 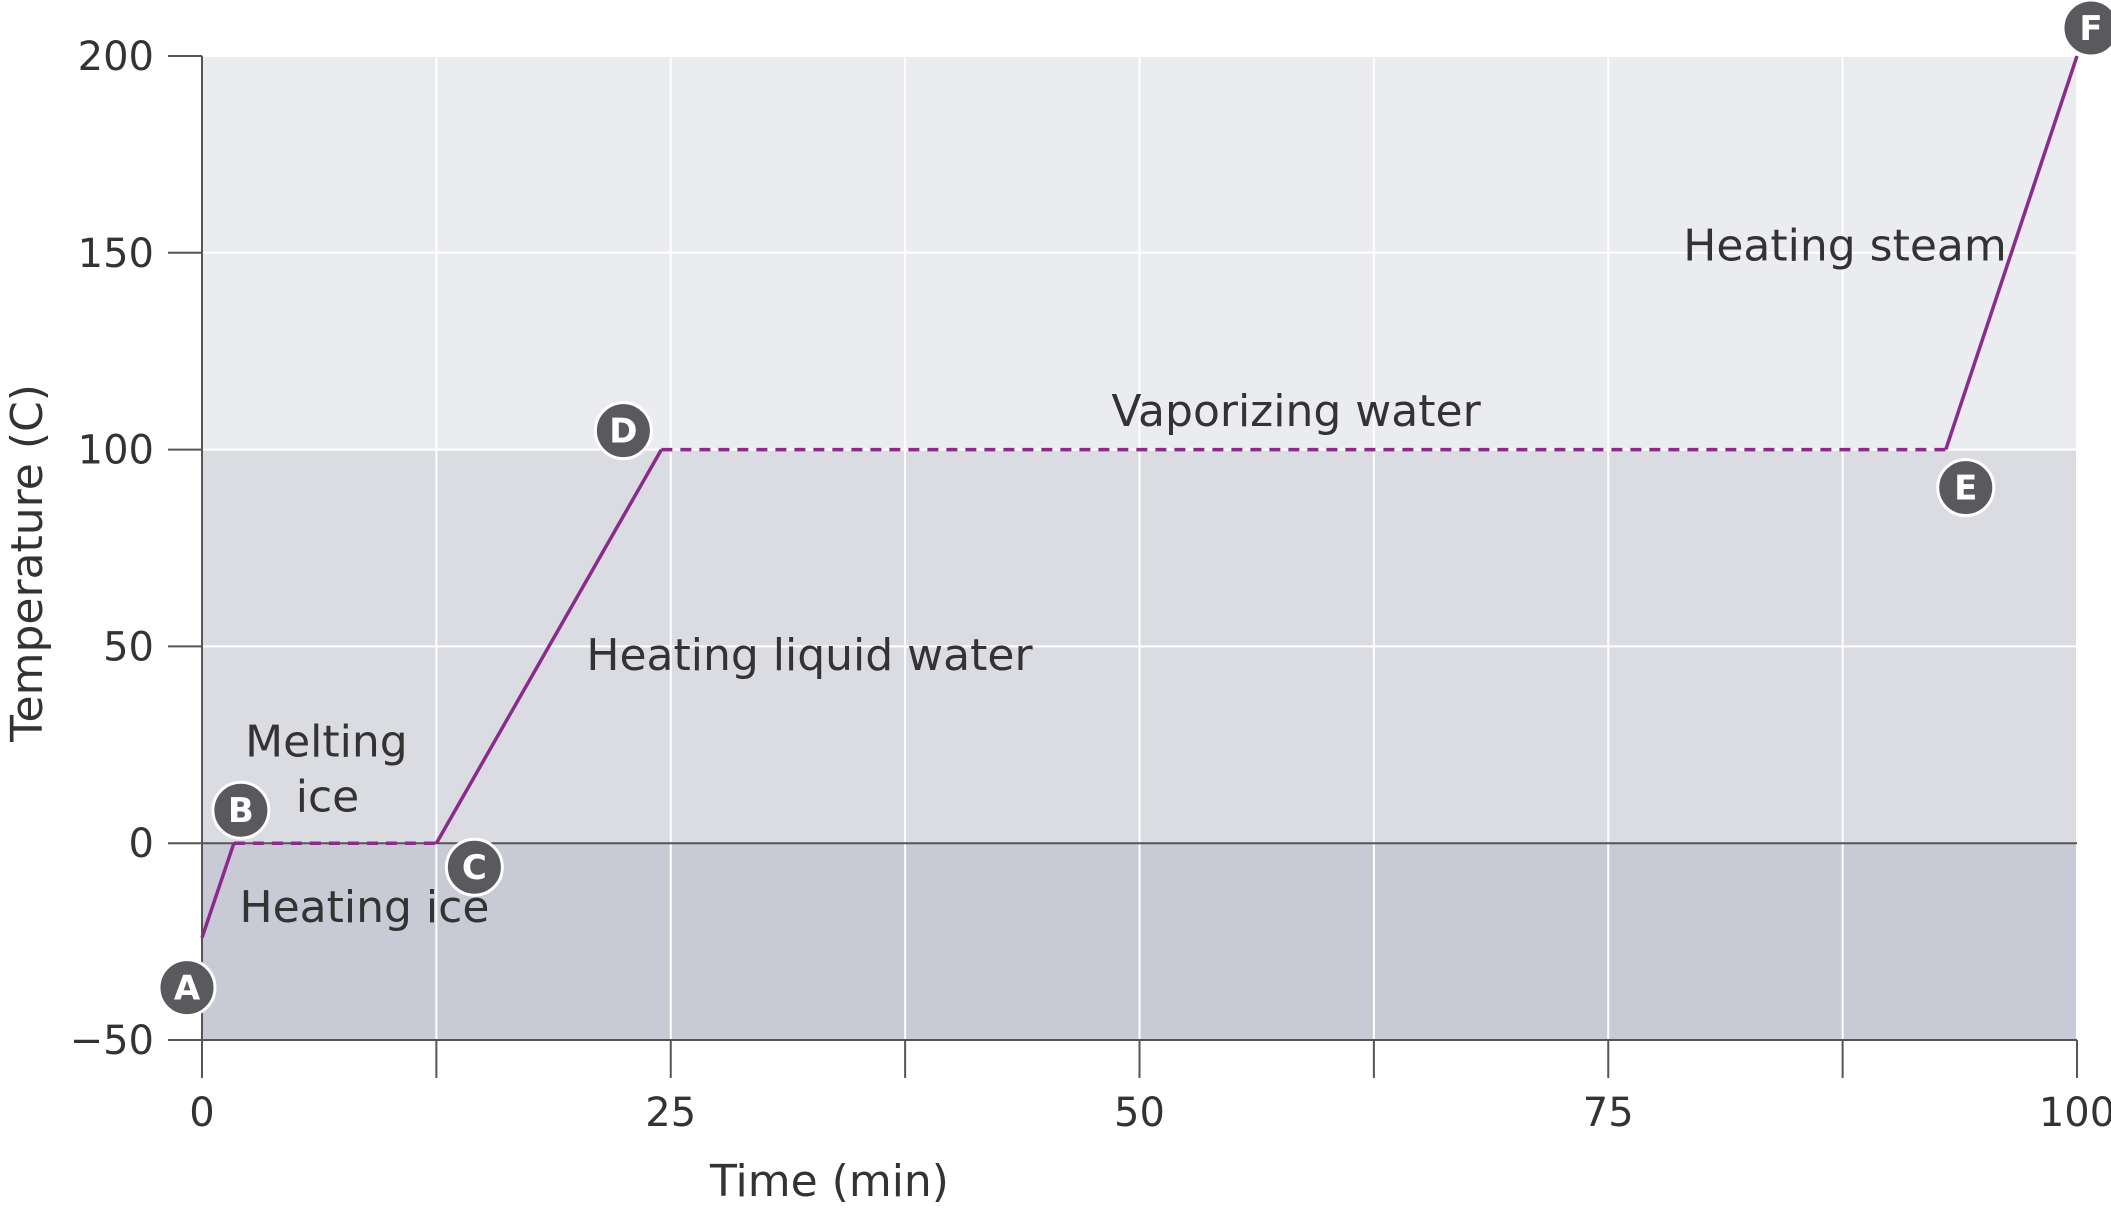 I want to click on y-tick-label: 150, so click(x=116, y=254).